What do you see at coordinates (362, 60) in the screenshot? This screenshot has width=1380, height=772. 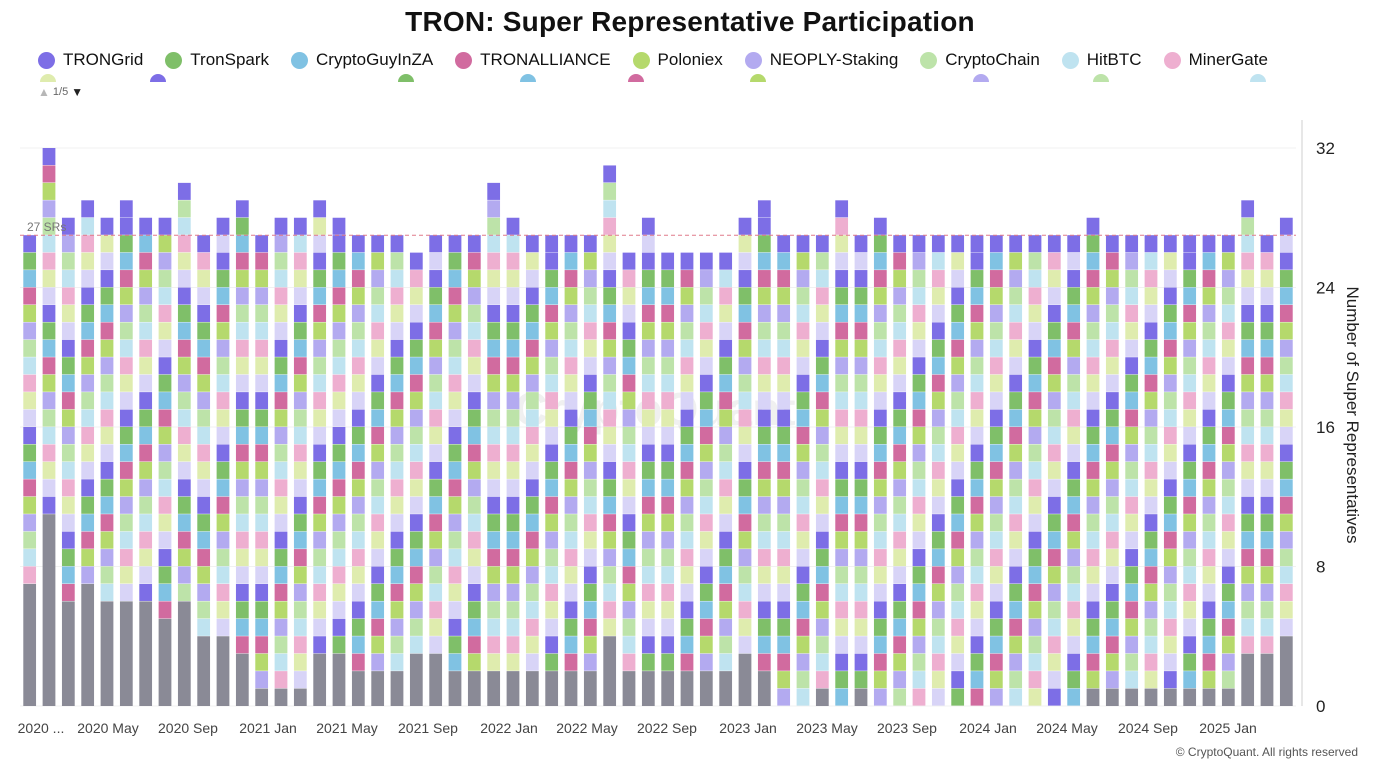 I see `legend-item: CryptoGuyInZA` at bounding box center [362, 60].